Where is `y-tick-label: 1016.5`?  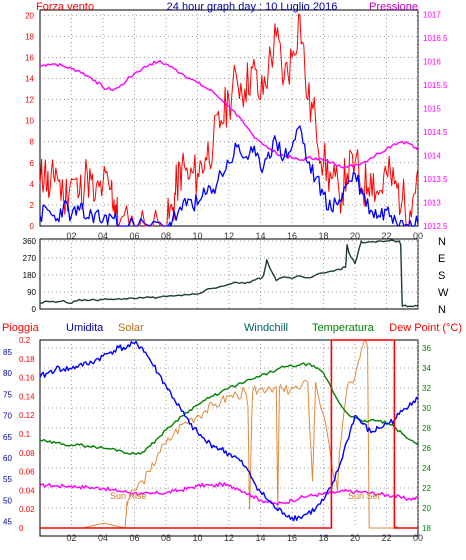 y-tick-label: 1016.5 is located at coordinates (435, 38).